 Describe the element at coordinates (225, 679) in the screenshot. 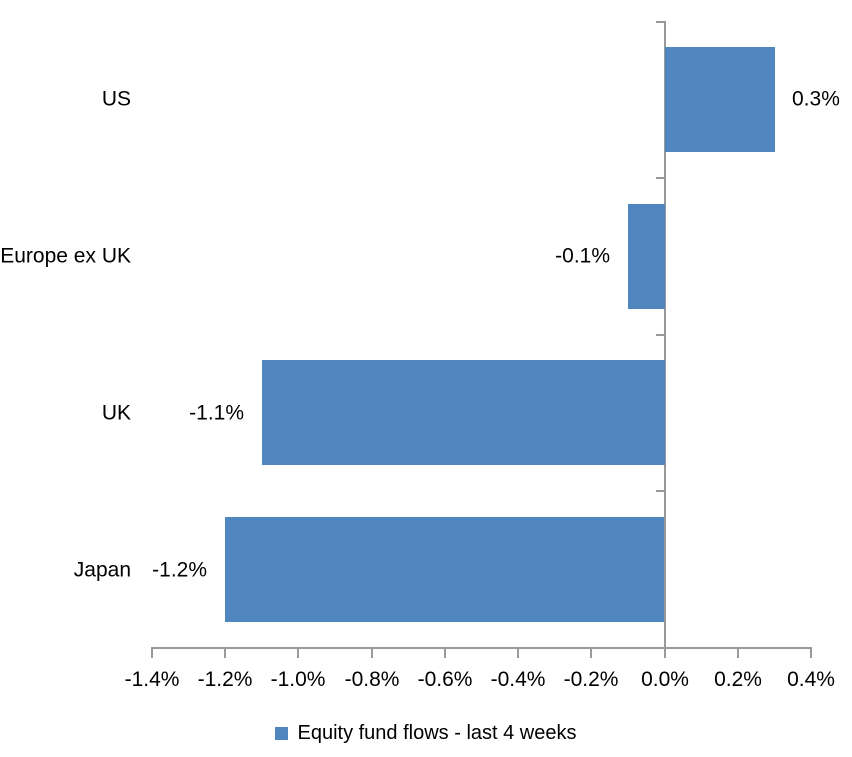

I see `x-axis-tick-label: -1.2%` at that location.